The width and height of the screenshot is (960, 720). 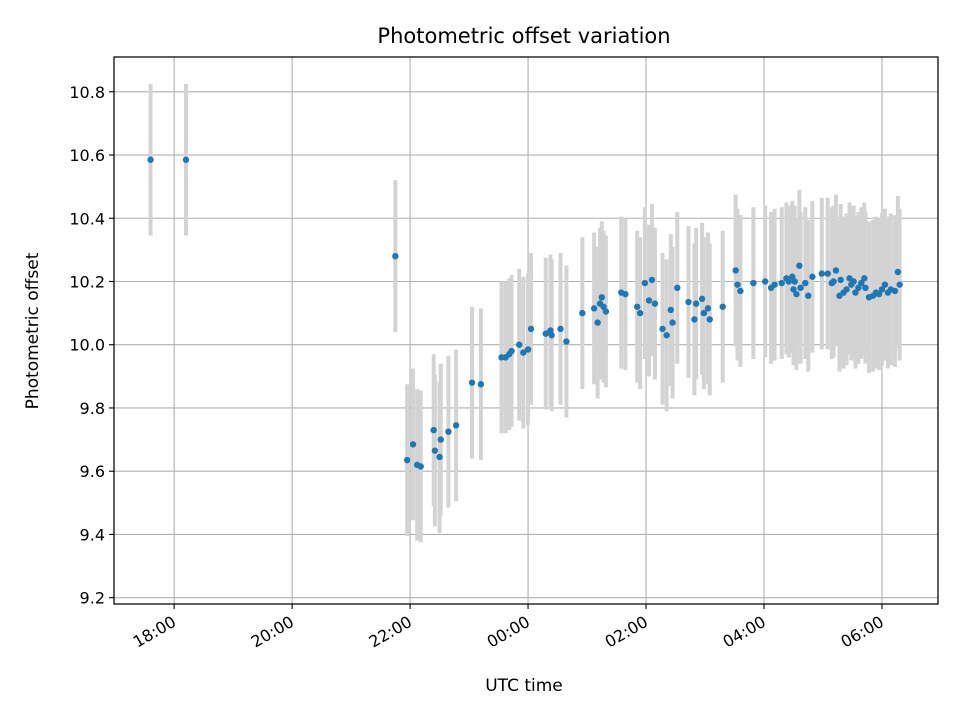 What do you see at coordinates (92, 471) in the screenshot?
I see `y-tick-label: 9.6` at bounding box center [92, 471].